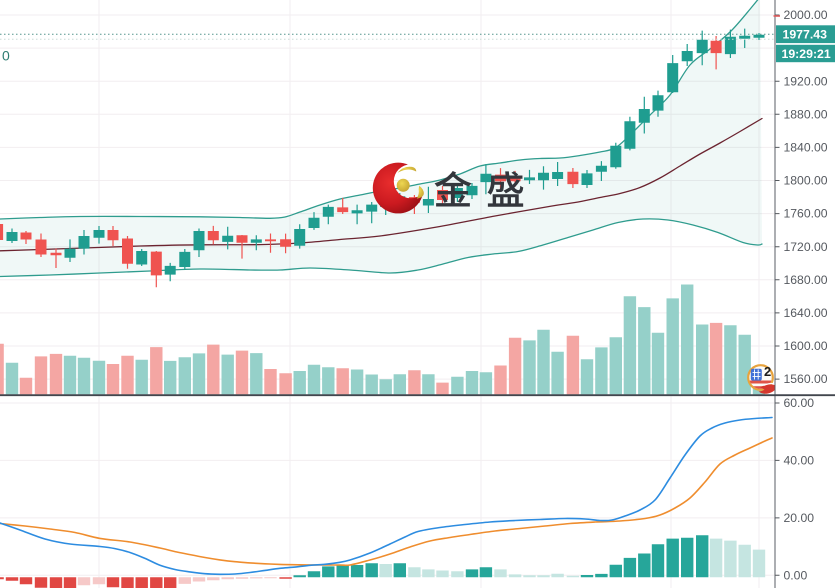 The image size is (835, 588). What do you see at coordinates (806, 81) in the screenshot?
I see `svg-text: 1920.00` at bounding box center [806, 81].